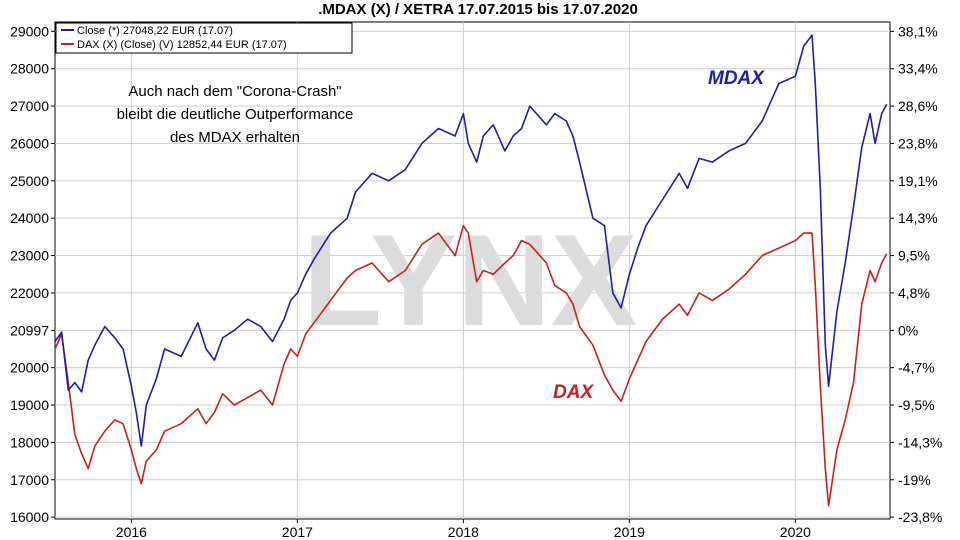 Image resolution: width=960 pixels, height=540 pixels. I want to click on y-tick-label-left: 20000, so click(29, 368).